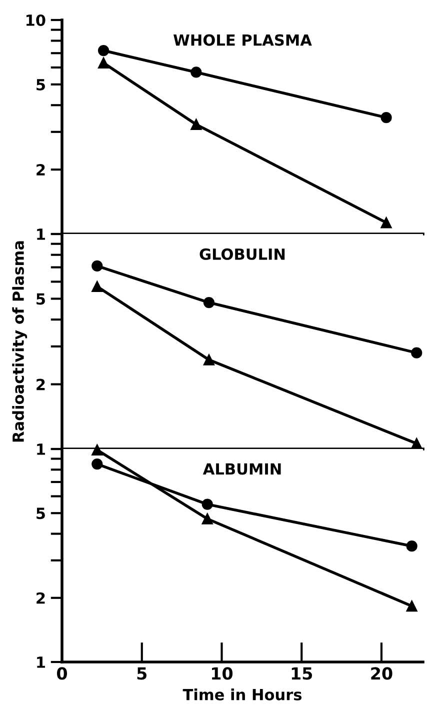 This screenshot has width=427, height=719. What do you see at coordinates (243, 40) in the screenshot?
I see `text: WHOLE PLASMA` at bounding box center [243, 40].